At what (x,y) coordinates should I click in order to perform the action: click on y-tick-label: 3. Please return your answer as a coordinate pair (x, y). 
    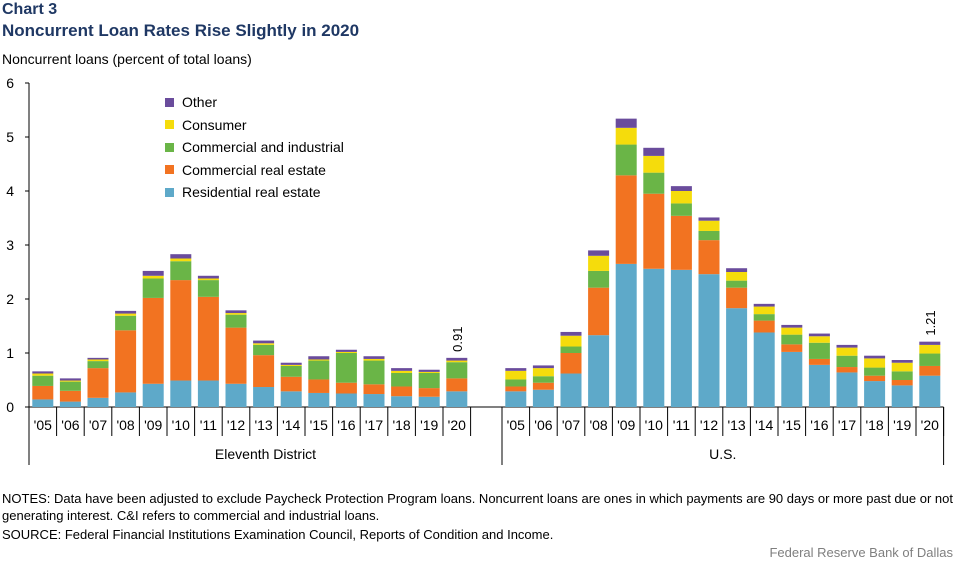
    Looking at the image, I should click on (10, 245).